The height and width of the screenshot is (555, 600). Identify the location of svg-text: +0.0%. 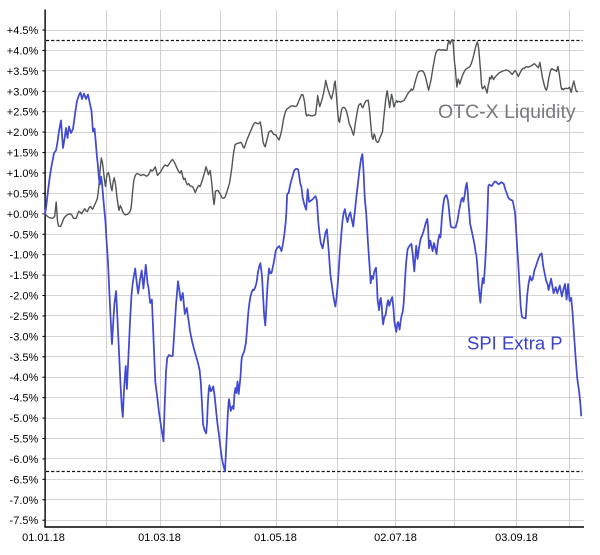
(23, 215).